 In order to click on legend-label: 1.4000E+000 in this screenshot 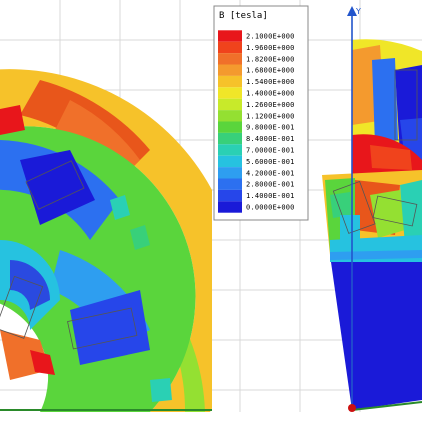, I will do `click(270, 94)`.